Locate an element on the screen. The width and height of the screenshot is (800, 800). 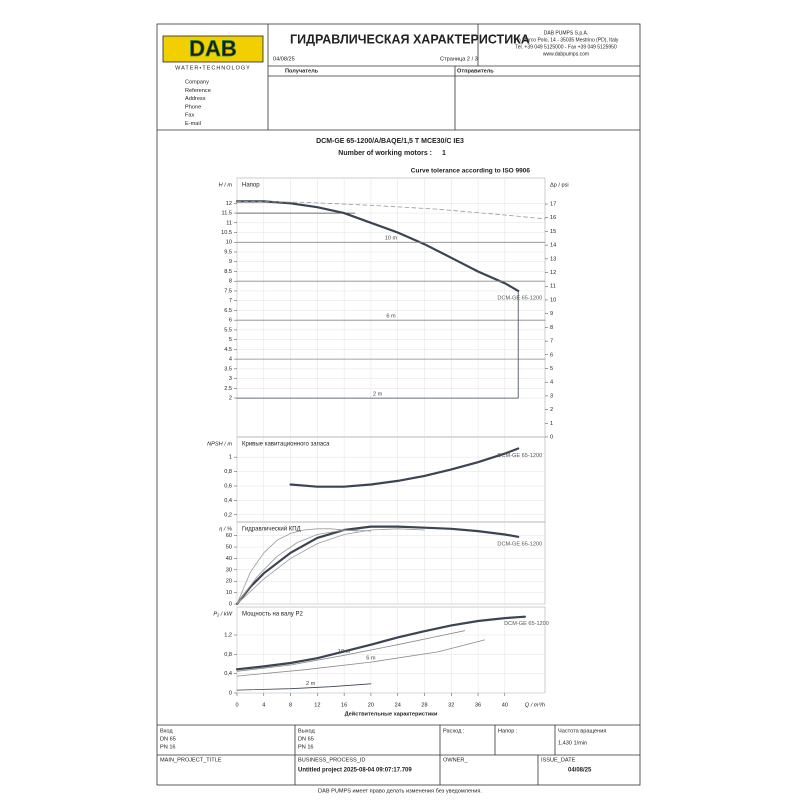
y-tick-label: 6 is located at coordinates (230, 321).